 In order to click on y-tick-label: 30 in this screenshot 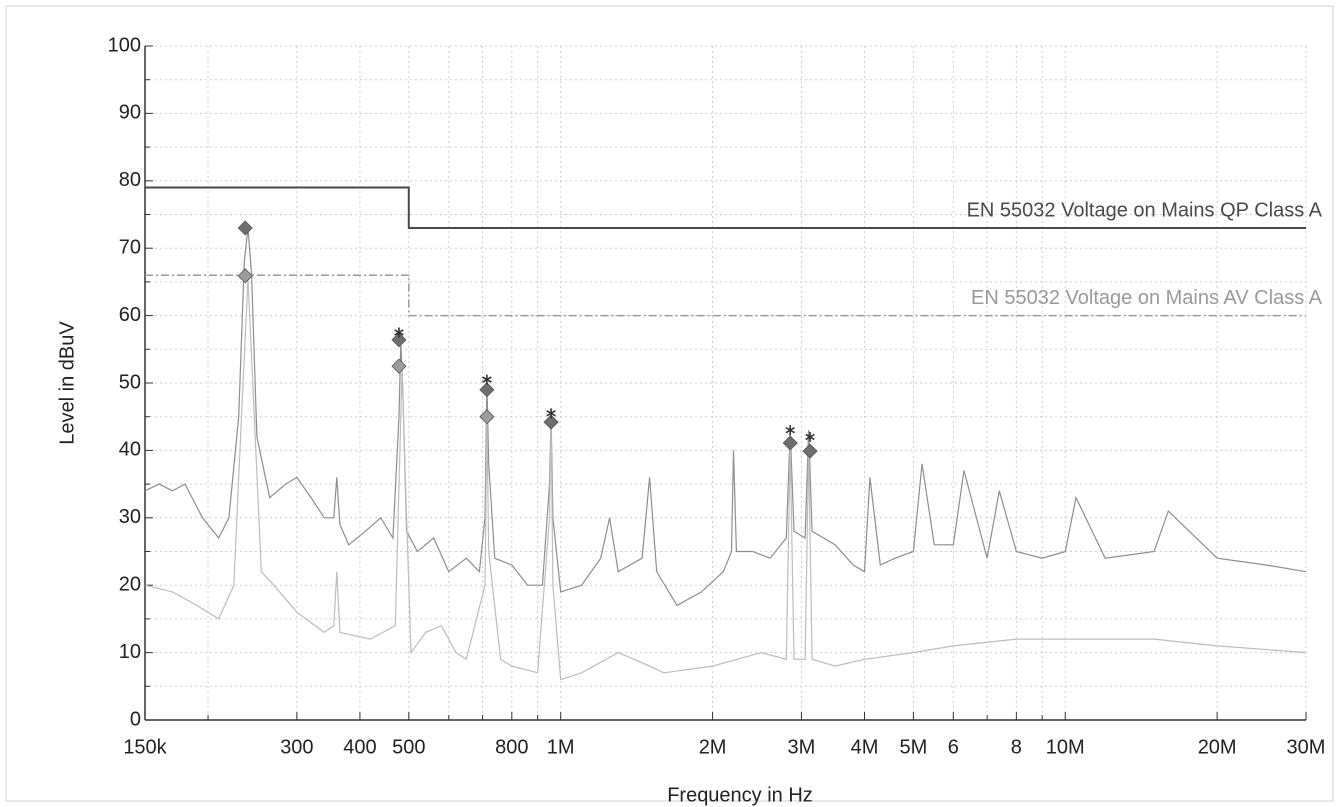, I will do `click(130, 517)`.